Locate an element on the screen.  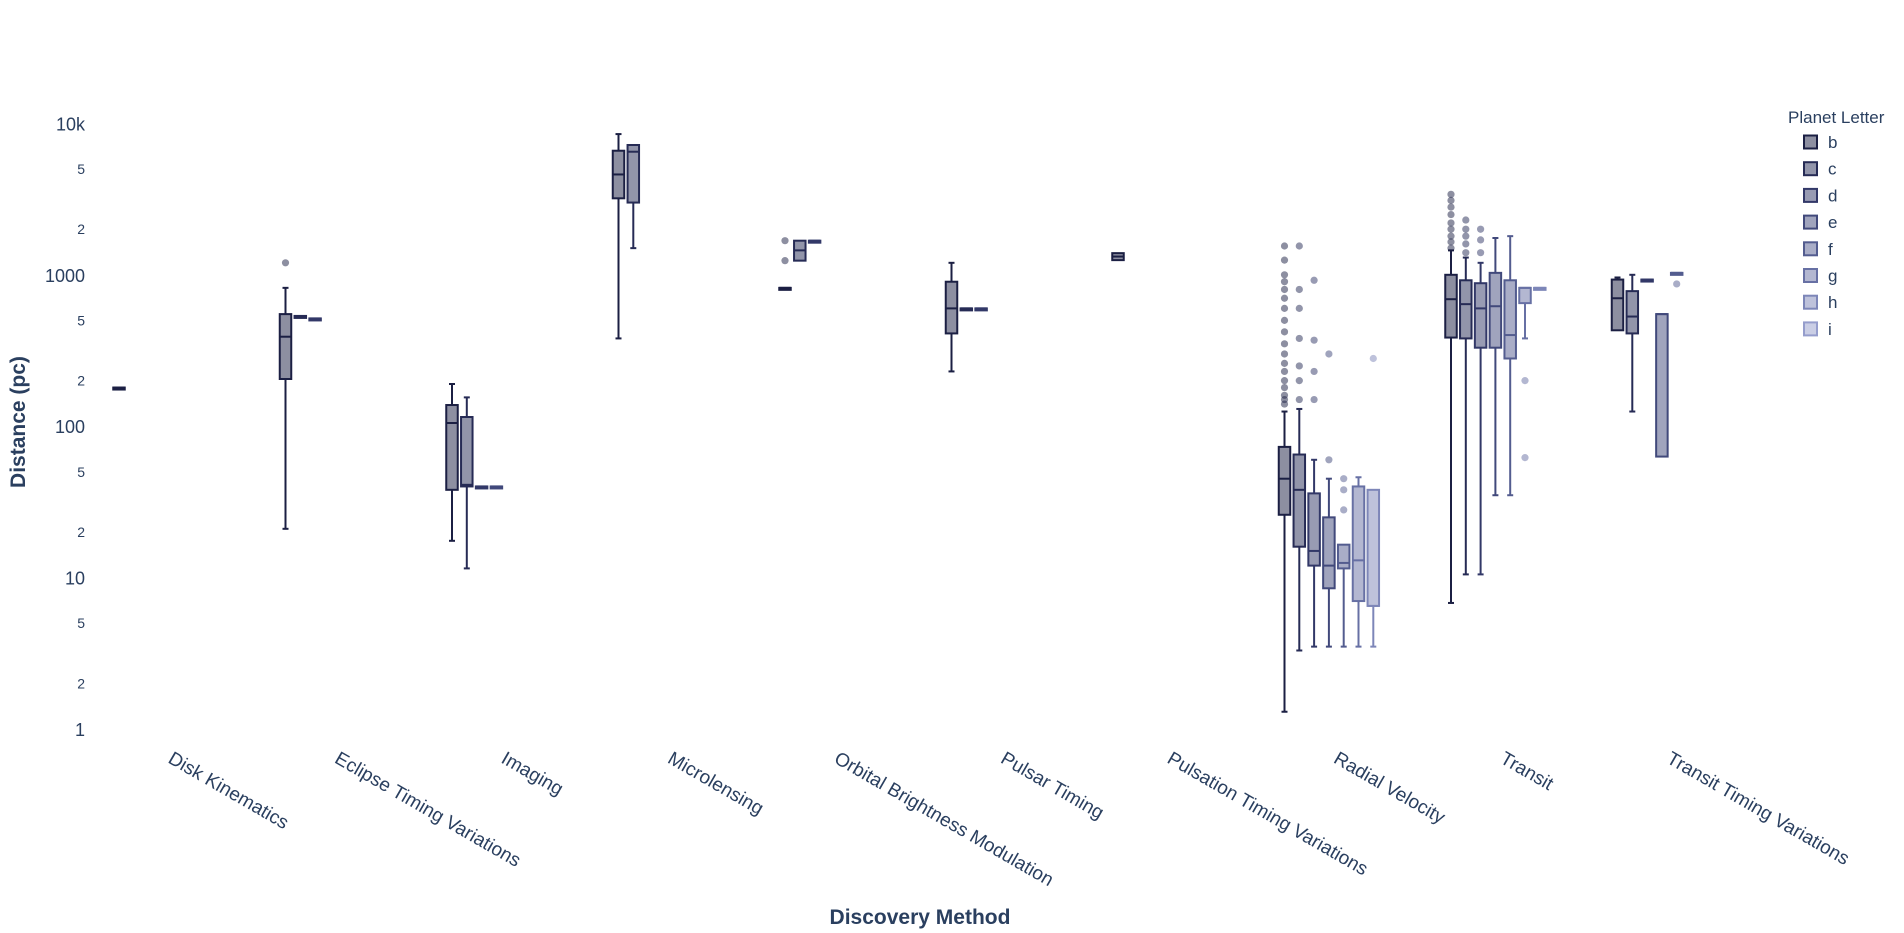
legend-item-i: i is located at coordinates (1817, 329).